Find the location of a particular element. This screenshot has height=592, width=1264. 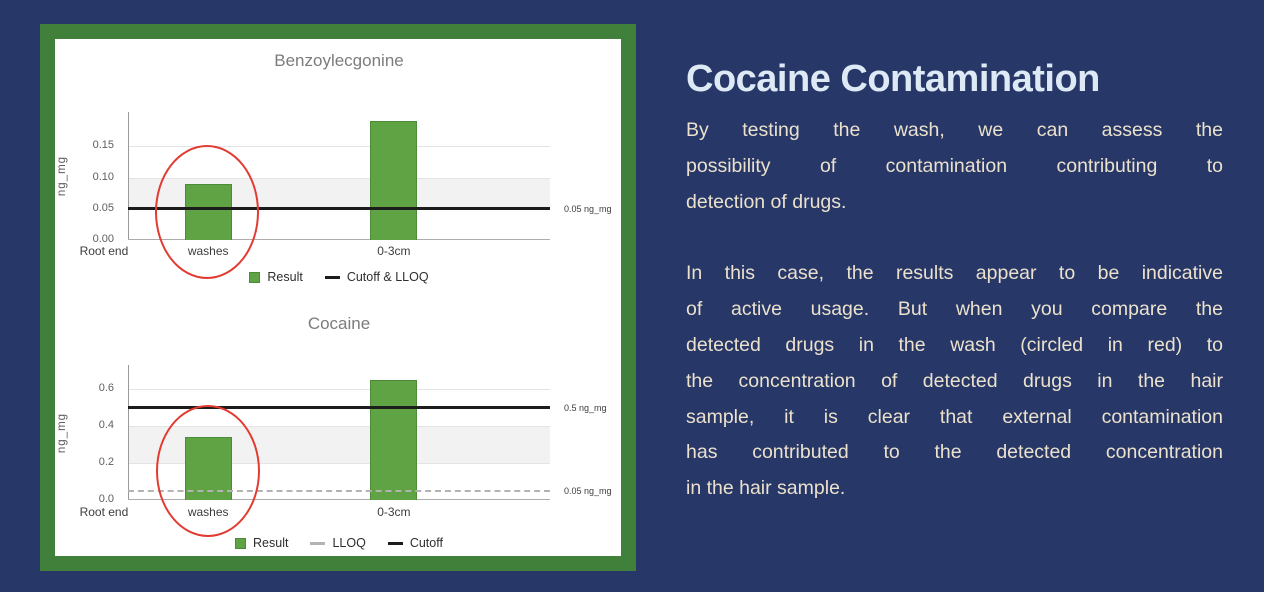

legend-label: Cutoff & LLOQ is located at coordinates (387, 277).